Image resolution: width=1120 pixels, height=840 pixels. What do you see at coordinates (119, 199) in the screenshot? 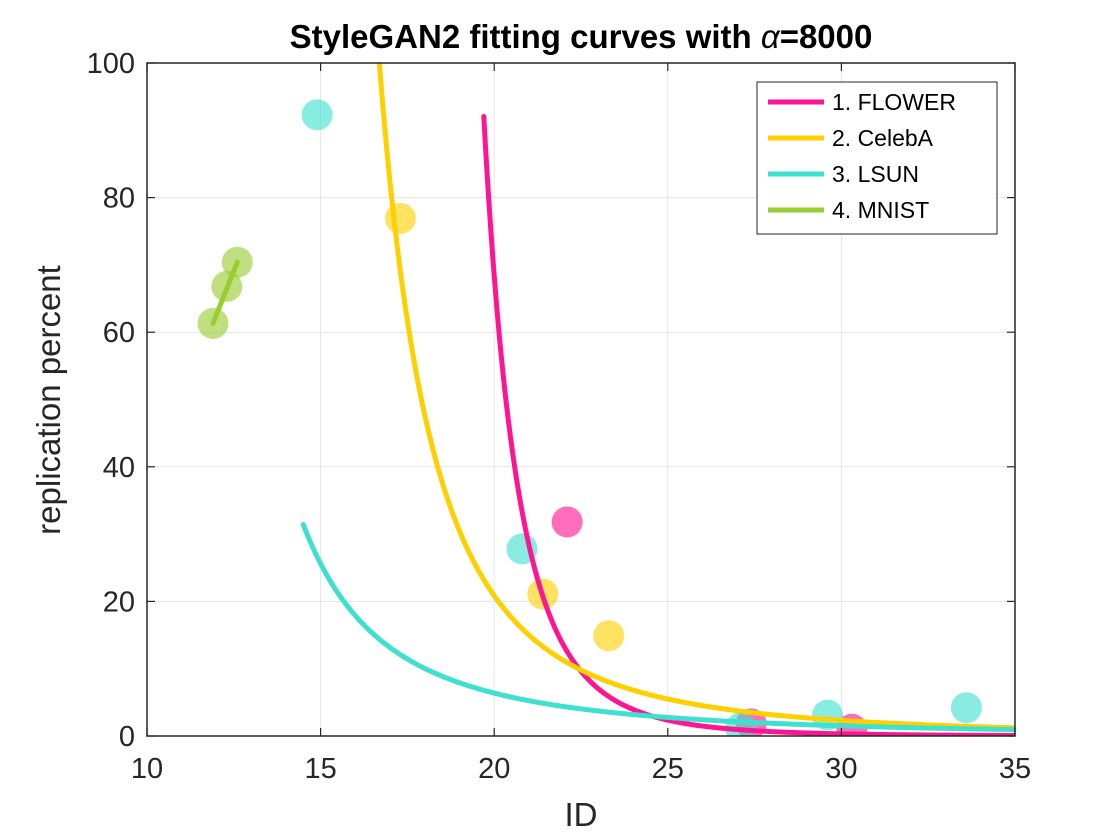
I see `y-tick-label: 80` at bounding box center [119, 199].